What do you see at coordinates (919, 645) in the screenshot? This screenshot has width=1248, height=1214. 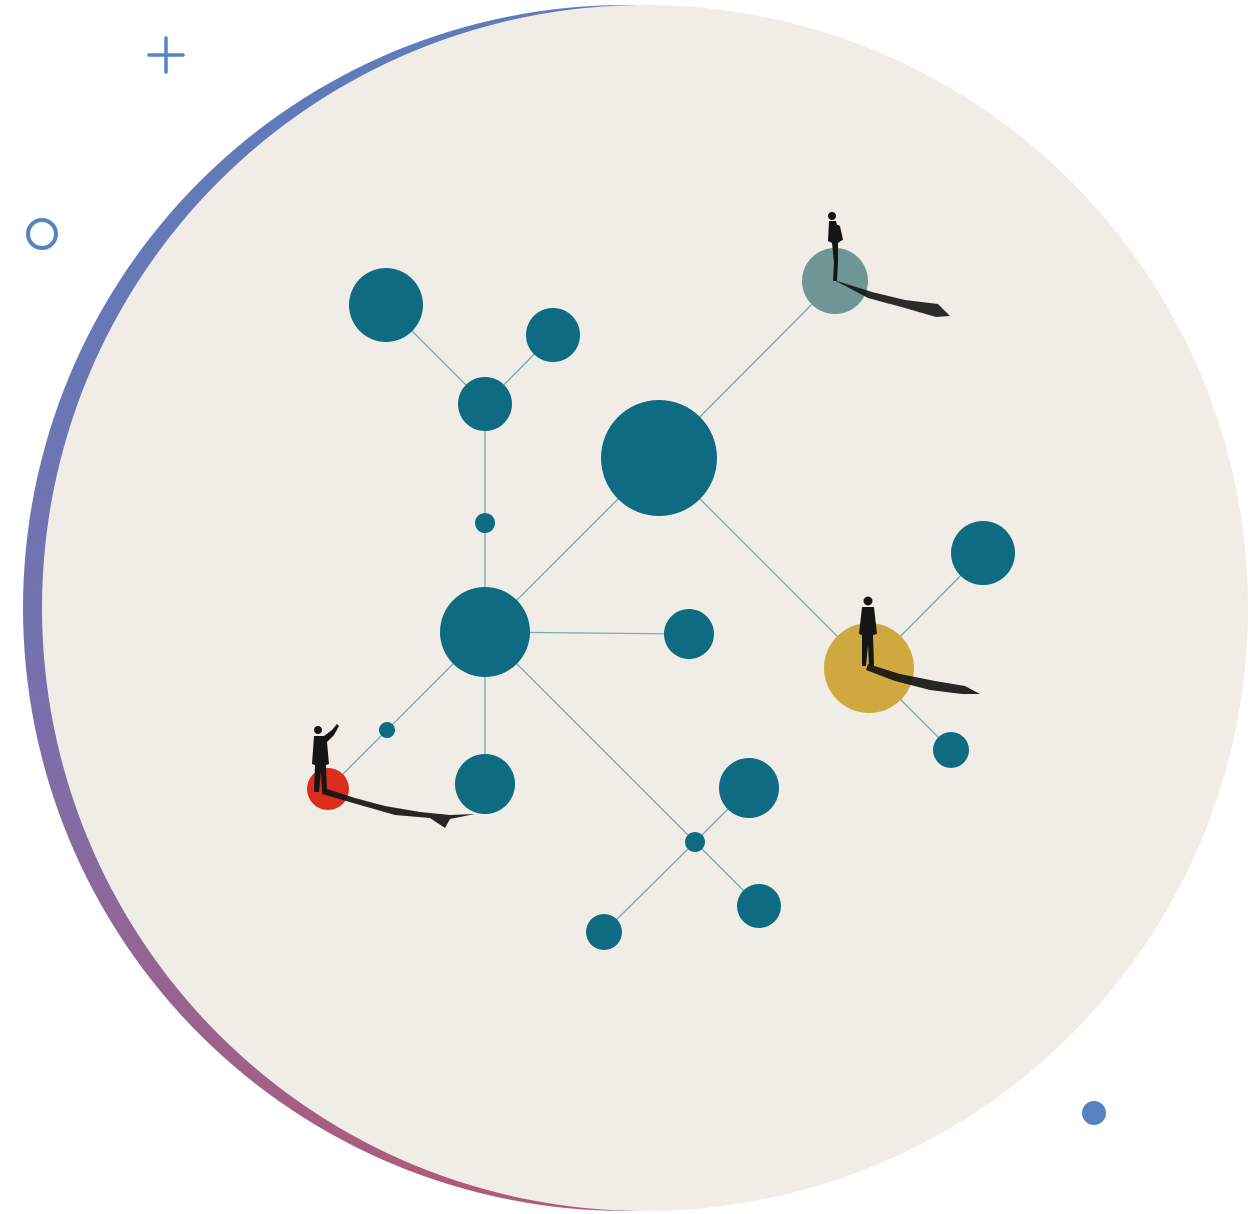 I see `person-figure-gold-node` at bounding box center [919, 645].